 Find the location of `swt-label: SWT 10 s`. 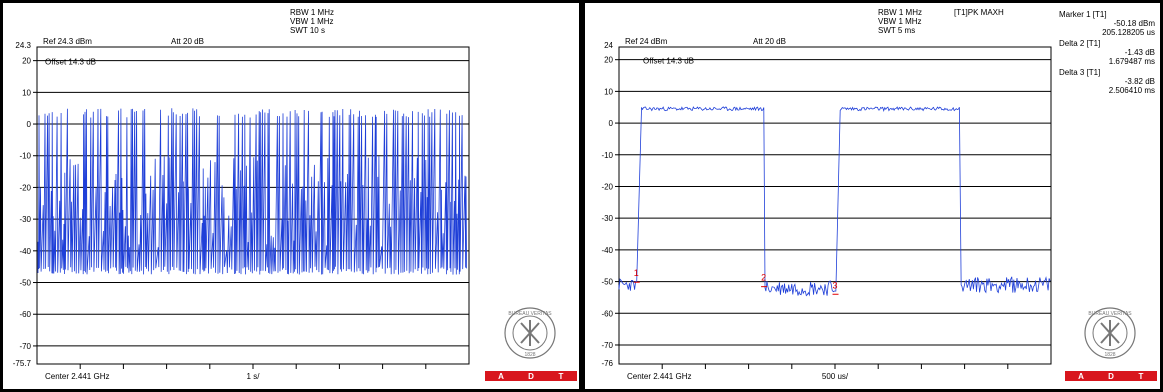

swt-label: SWT 10 s is located at coordinates (307, 30).